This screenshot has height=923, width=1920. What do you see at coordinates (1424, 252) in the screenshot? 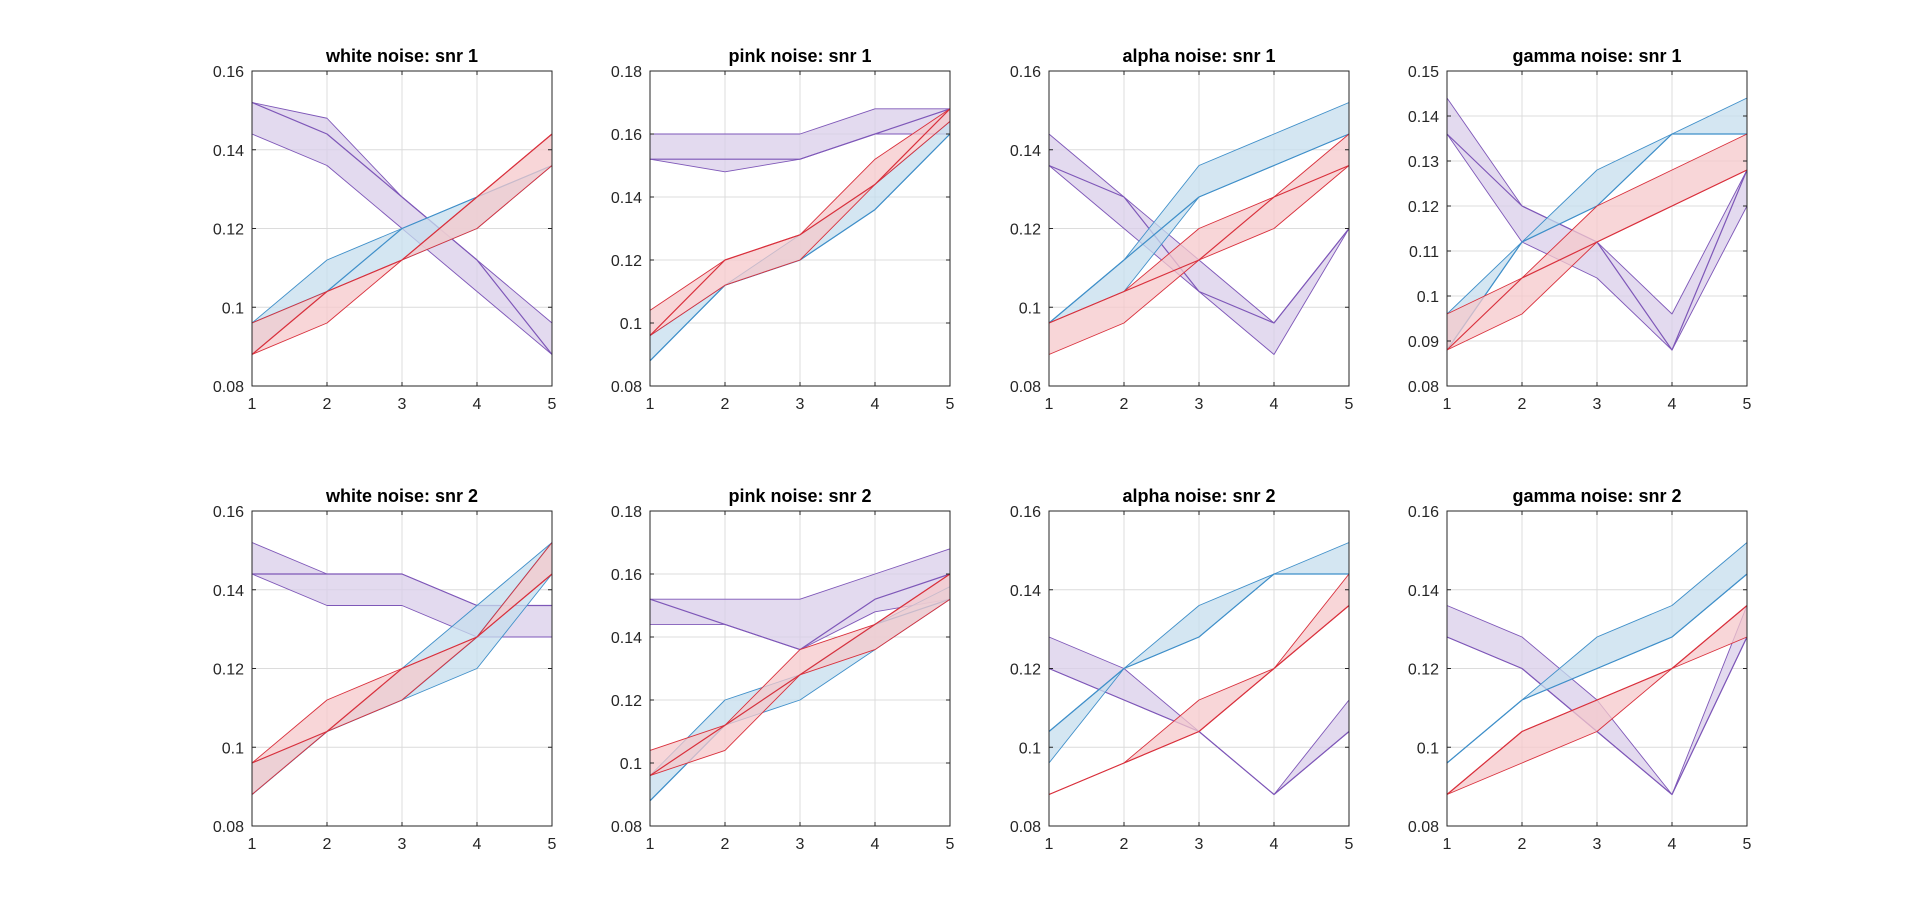
I see `y-tick-label: 0.11` at bounding box center [1424, 252].